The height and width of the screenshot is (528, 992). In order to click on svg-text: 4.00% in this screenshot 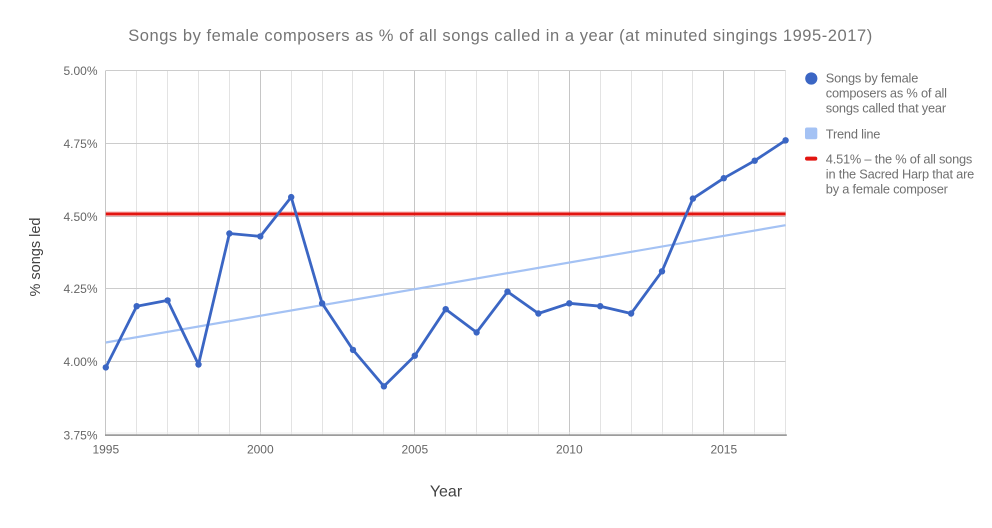, I will do `click(80, 362)`.